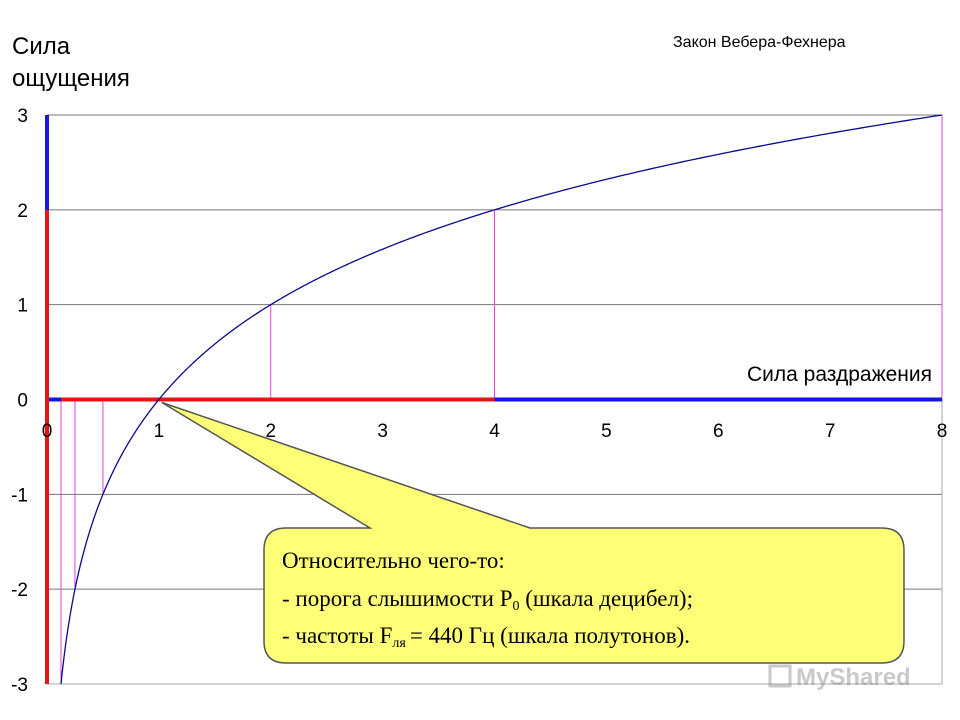  I want to click on x-tick-label-6: 6, so click(718, 431).